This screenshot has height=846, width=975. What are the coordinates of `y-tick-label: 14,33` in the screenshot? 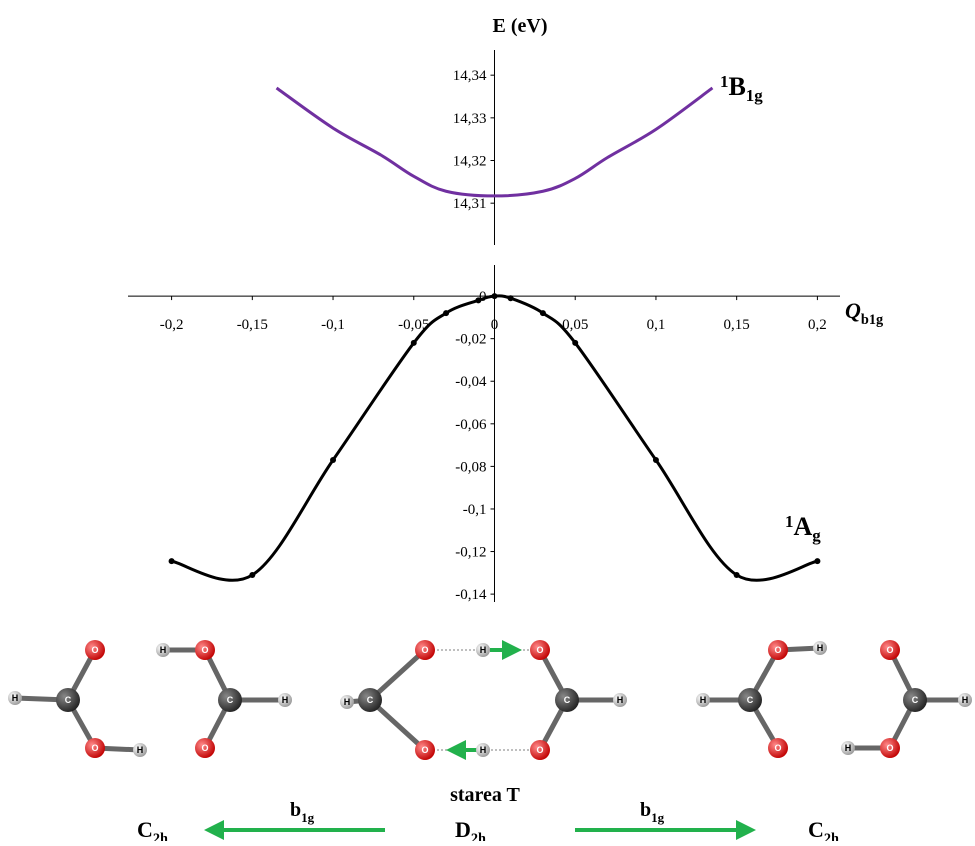 It's located at (470, 119).